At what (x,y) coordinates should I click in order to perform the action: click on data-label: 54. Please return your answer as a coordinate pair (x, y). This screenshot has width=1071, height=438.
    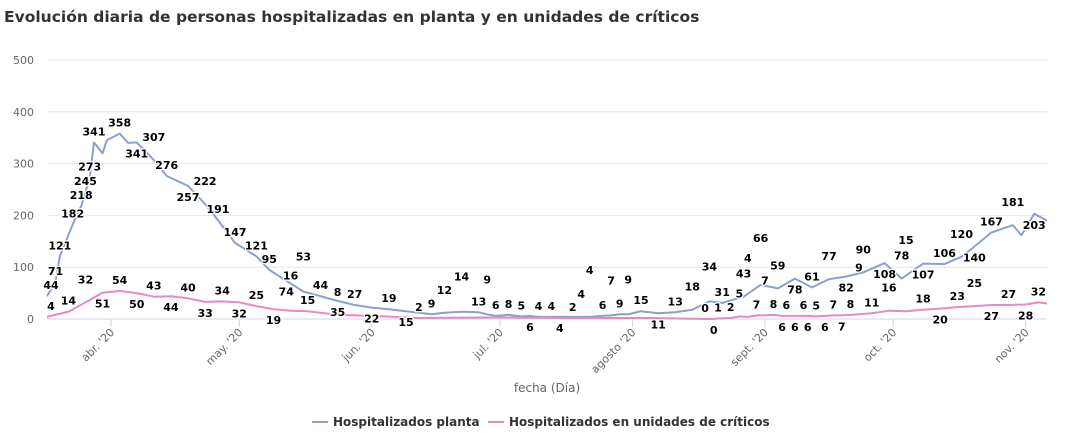
    Looking at the image, I should click on (120, 280).